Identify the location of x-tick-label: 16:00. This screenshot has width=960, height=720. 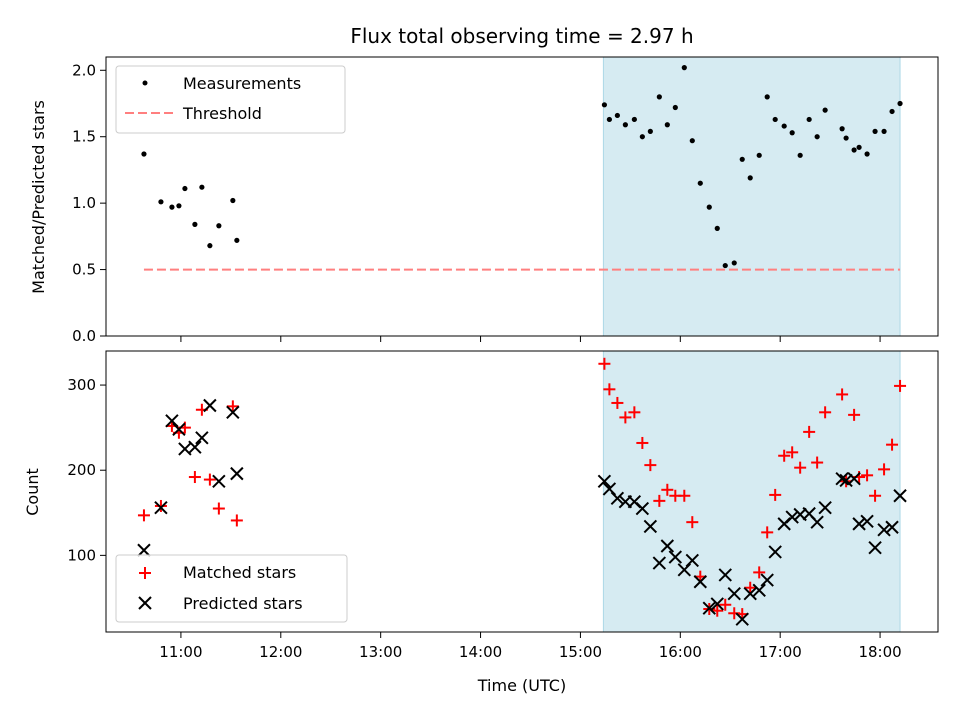
(680, 652).